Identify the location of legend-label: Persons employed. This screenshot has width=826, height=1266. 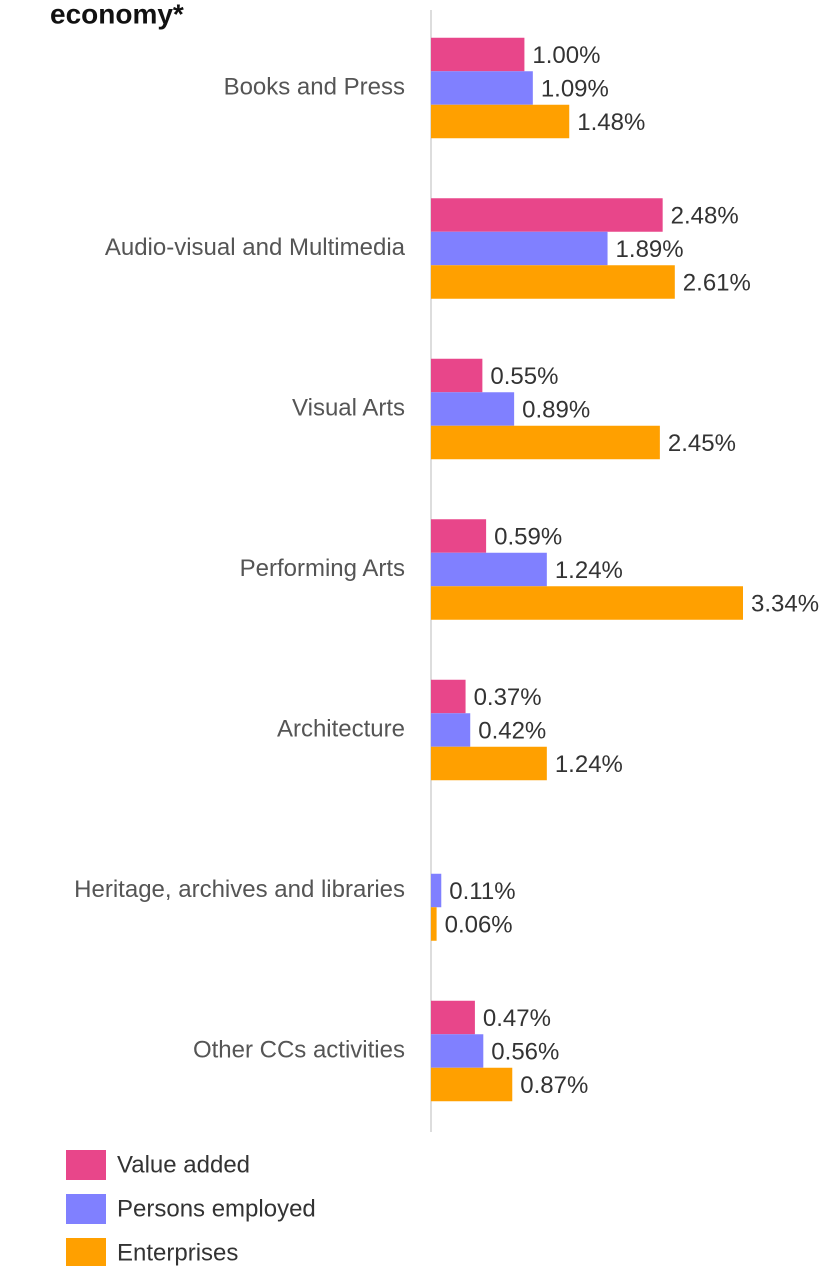
(216, 1208).